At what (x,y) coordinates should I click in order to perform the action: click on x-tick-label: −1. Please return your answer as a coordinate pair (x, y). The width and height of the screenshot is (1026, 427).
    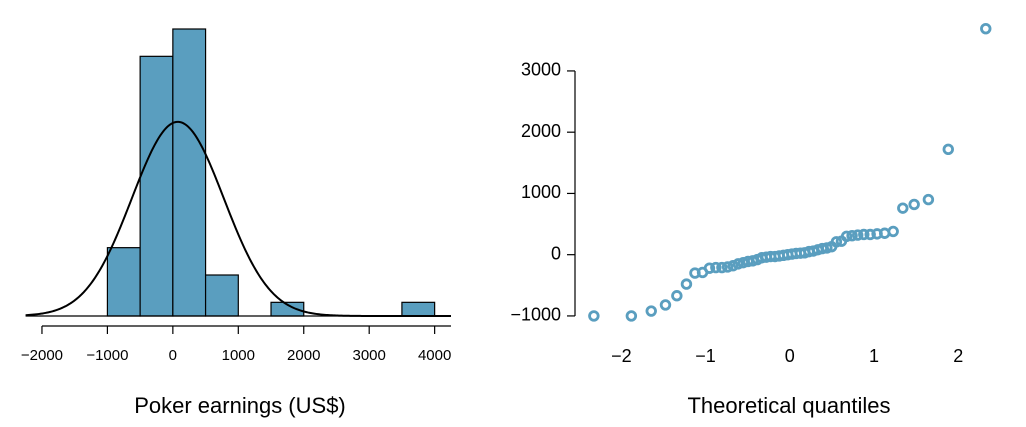
    Looking at the image, I should click on (705, 356).